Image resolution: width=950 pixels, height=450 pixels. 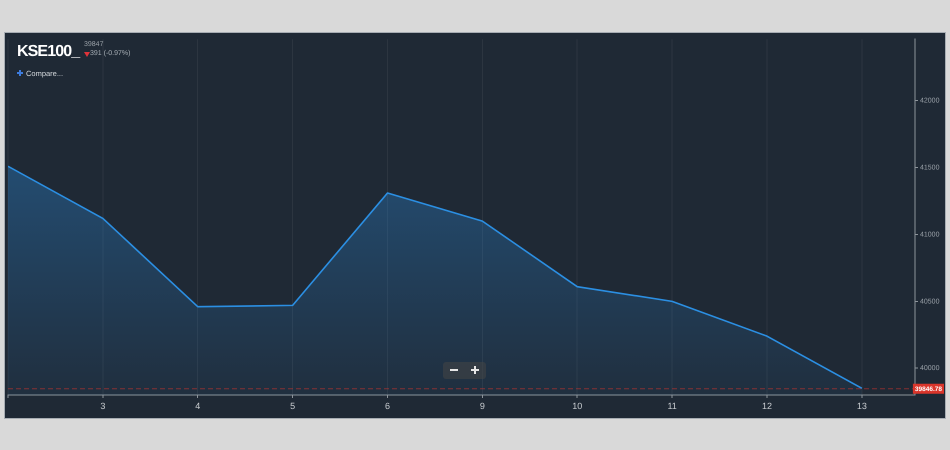 I want to click on x-tick-label: 13, so click(x=861, y=405).